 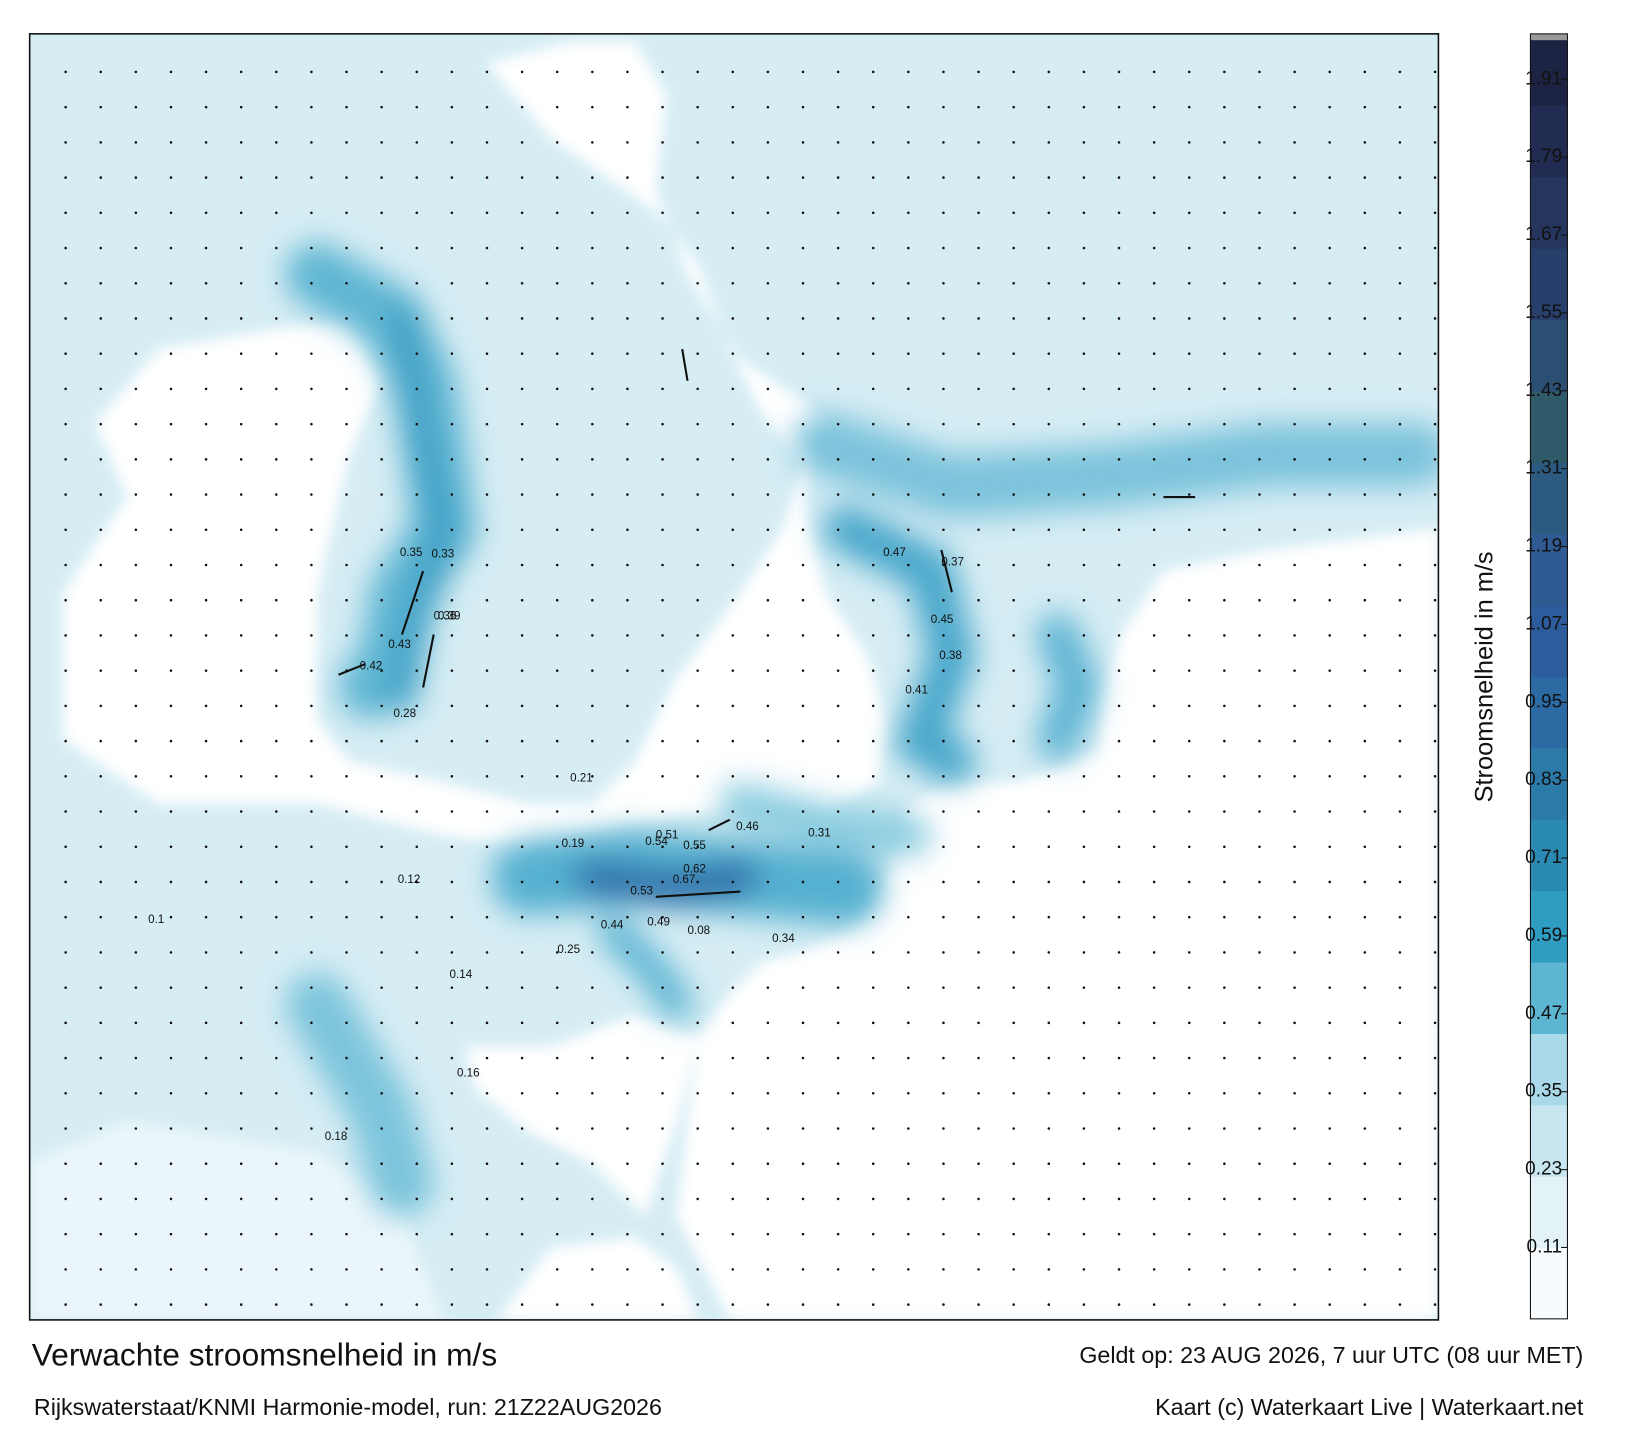 I want to click on colorbar-tick-label: 0.95, so click(x=1543, y=701).